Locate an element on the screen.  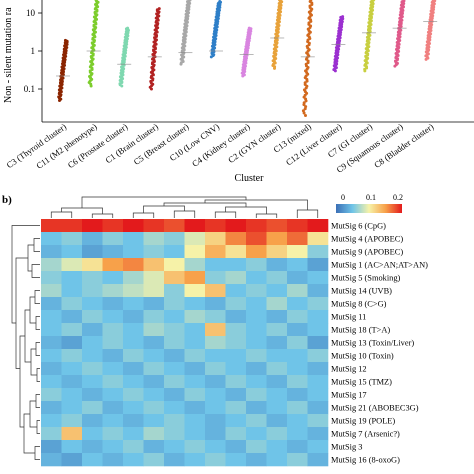
heatmap-row-label: MutSig 10 (Toxin) is located at coordinates (362, 356).